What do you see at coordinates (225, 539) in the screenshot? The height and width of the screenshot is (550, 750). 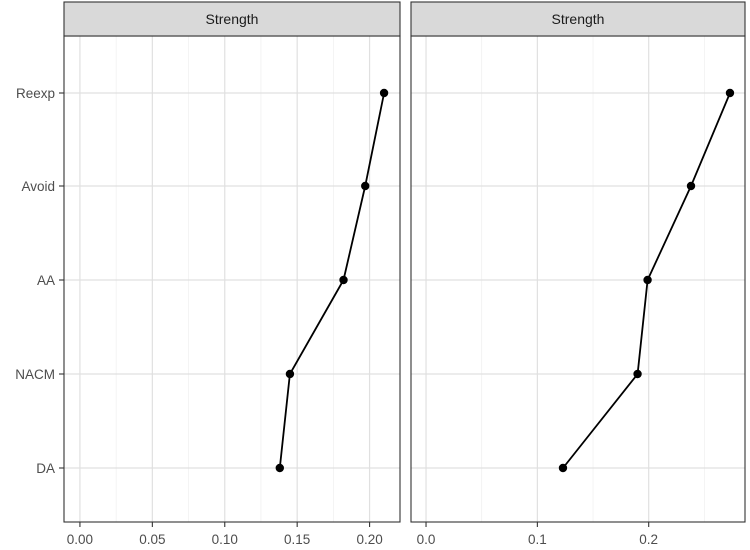 I see `x-tick-label: 0.10` at bounding box center [225, 539].